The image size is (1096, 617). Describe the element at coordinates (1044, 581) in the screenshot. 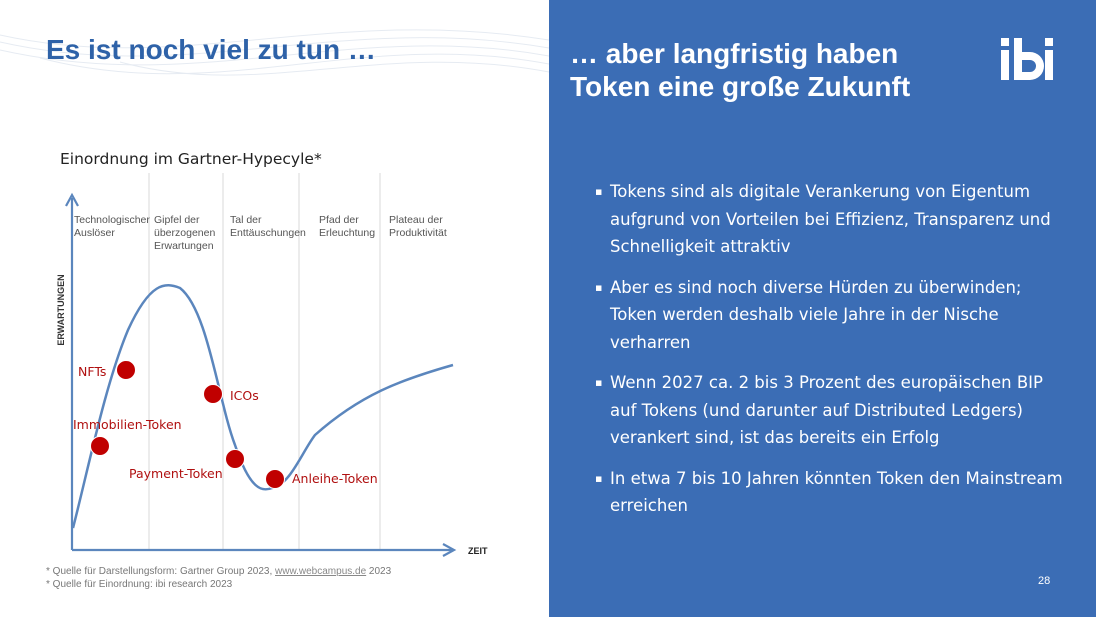

I see `page-number: 28` at that location.